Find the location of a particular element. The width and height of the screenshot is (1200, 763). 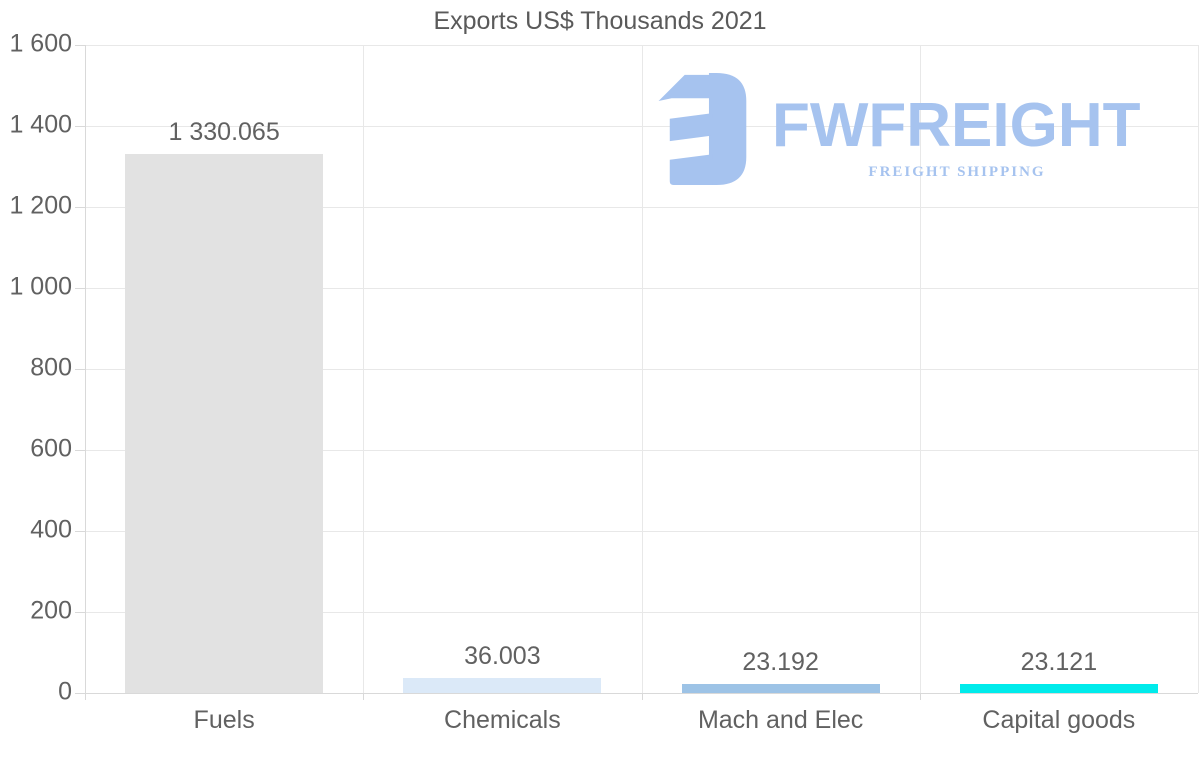

bar-fuels is located at coordinates (224, 423).